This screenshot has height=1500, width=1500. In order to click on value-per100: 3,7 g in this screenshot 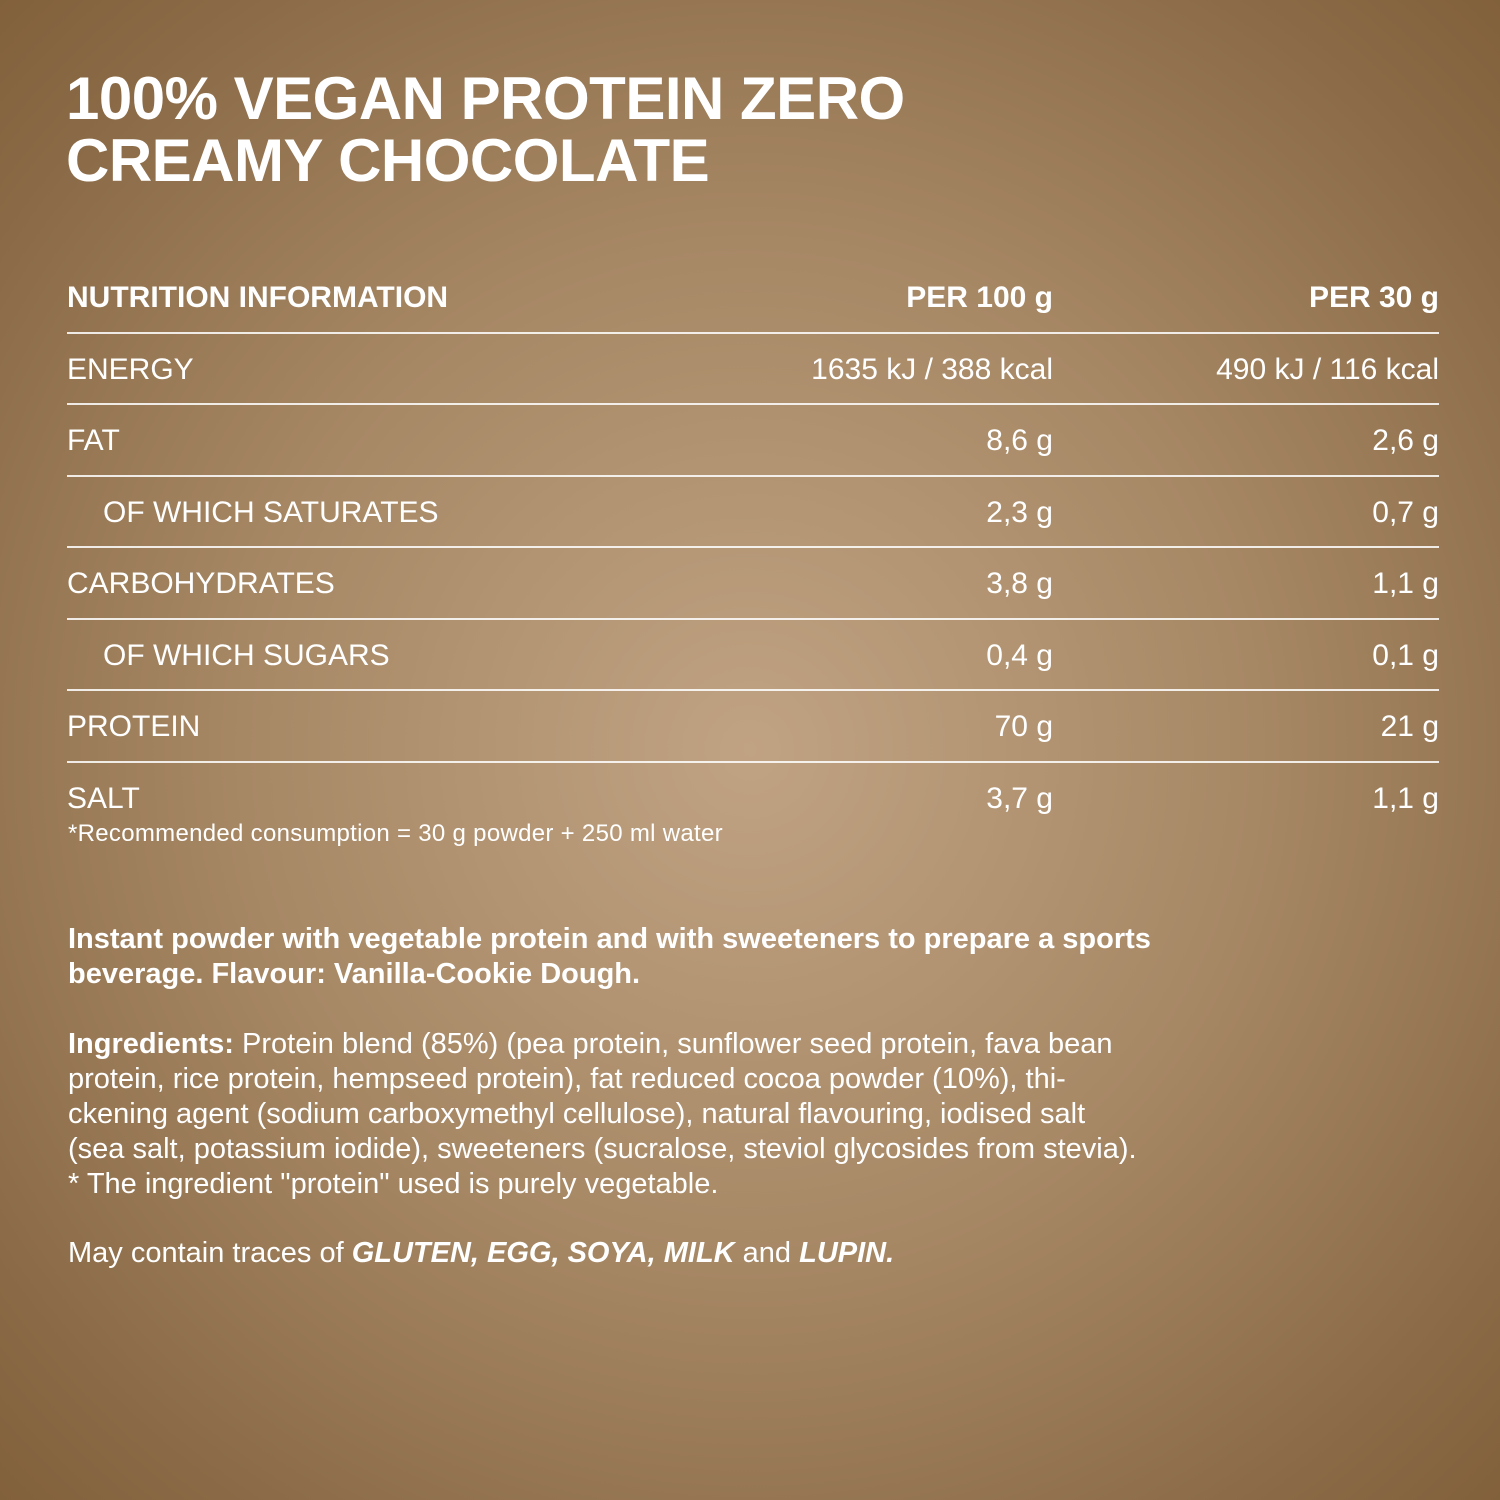, I will do `click(1019, 798)`.